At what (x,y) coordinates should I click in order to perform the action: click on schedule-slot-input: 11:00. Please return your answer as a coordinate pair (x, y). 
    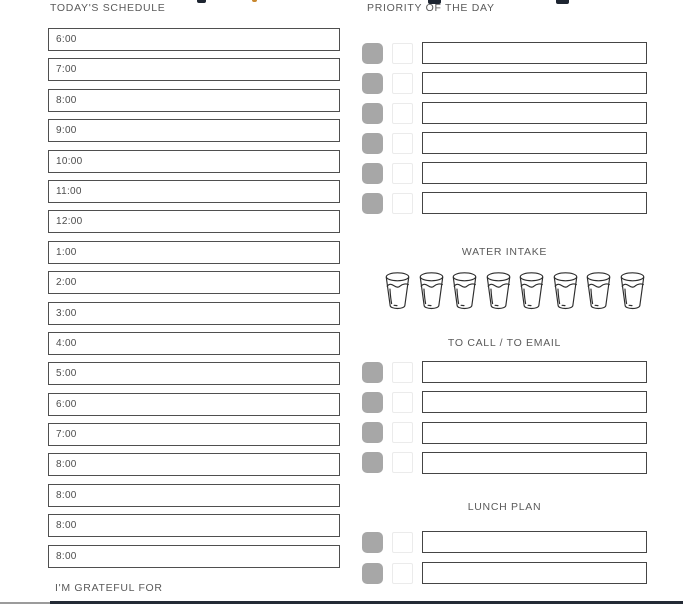
    Looking at the image, I should click on (194, 191).